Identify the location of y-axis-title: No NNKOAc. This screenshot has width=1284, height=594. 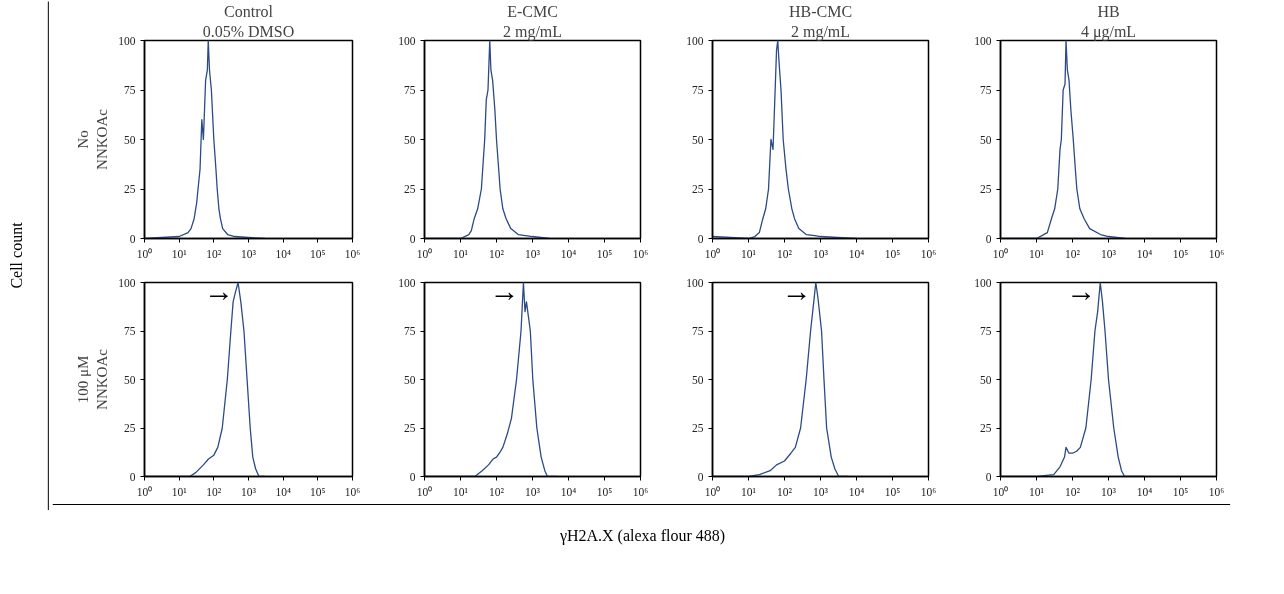
(93, 139).